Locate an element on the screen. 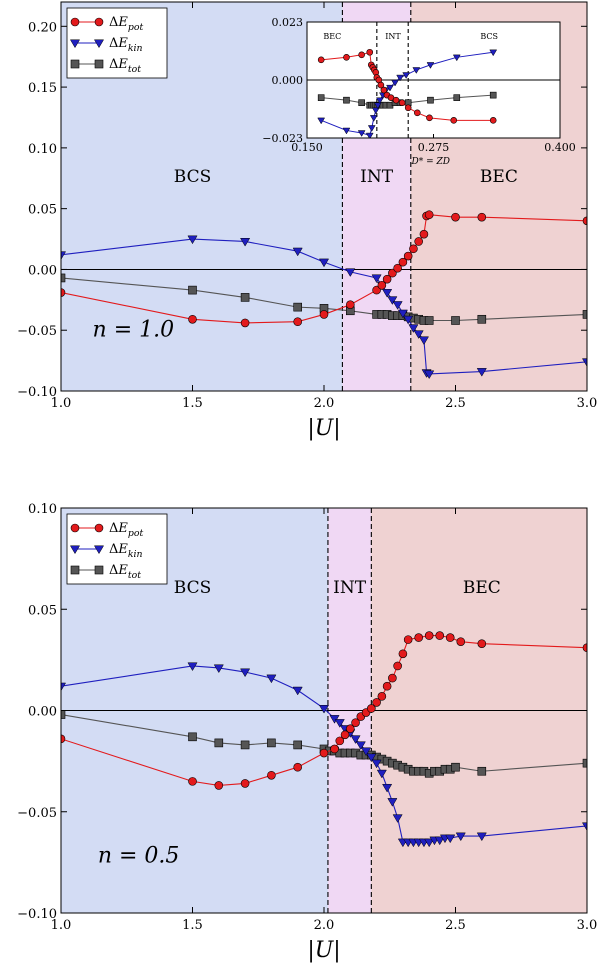  inset-x-tick-label: 0.275 is located at coordinates (434, 147).